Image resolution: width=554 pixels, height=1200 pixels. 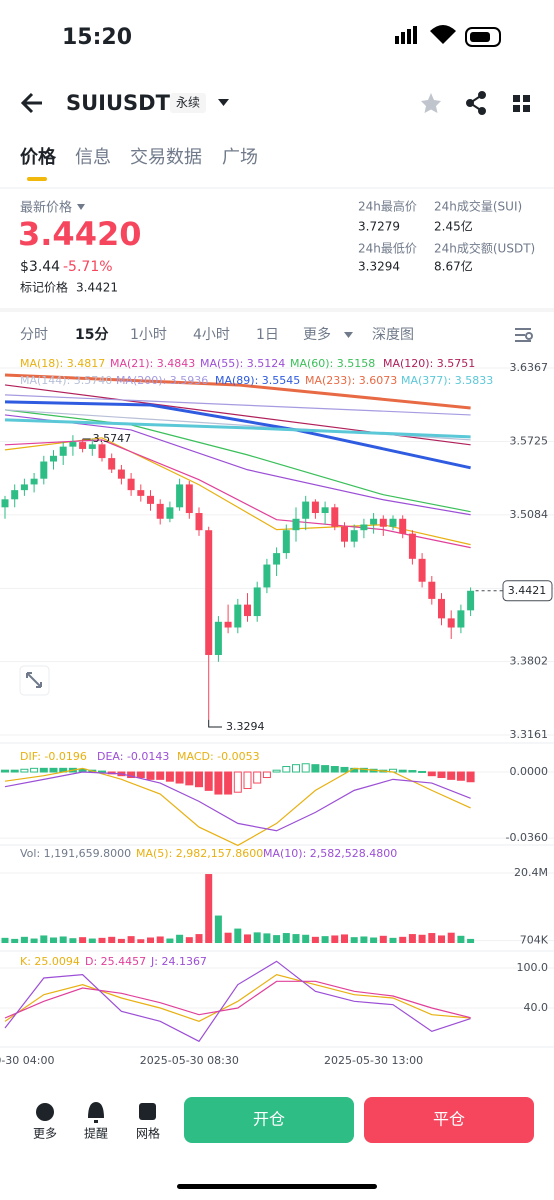 What do you see at coordinates (34, 680) in the screenshot?
I see `expand-button` at bounding box center [34, 680].